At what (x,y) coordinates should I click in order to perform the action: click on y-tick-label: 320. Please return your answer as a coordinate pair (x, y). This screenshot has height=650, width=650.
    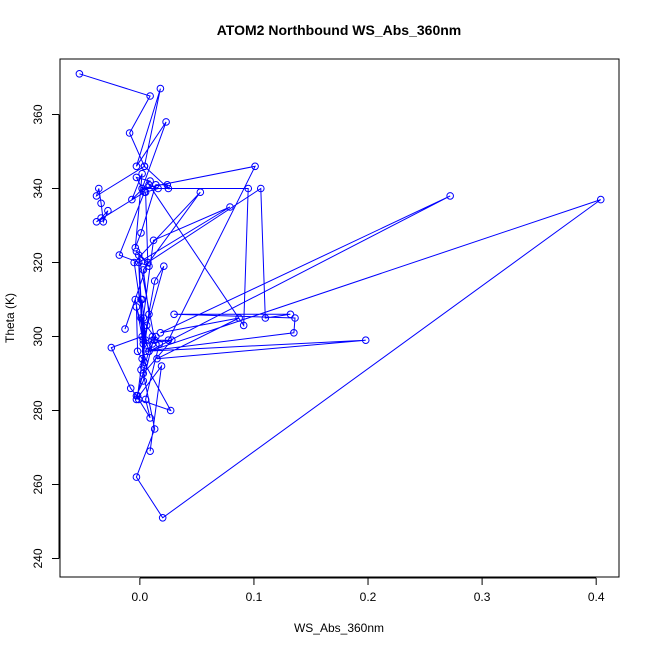
    Looking at the image, I should click on (38, 262).